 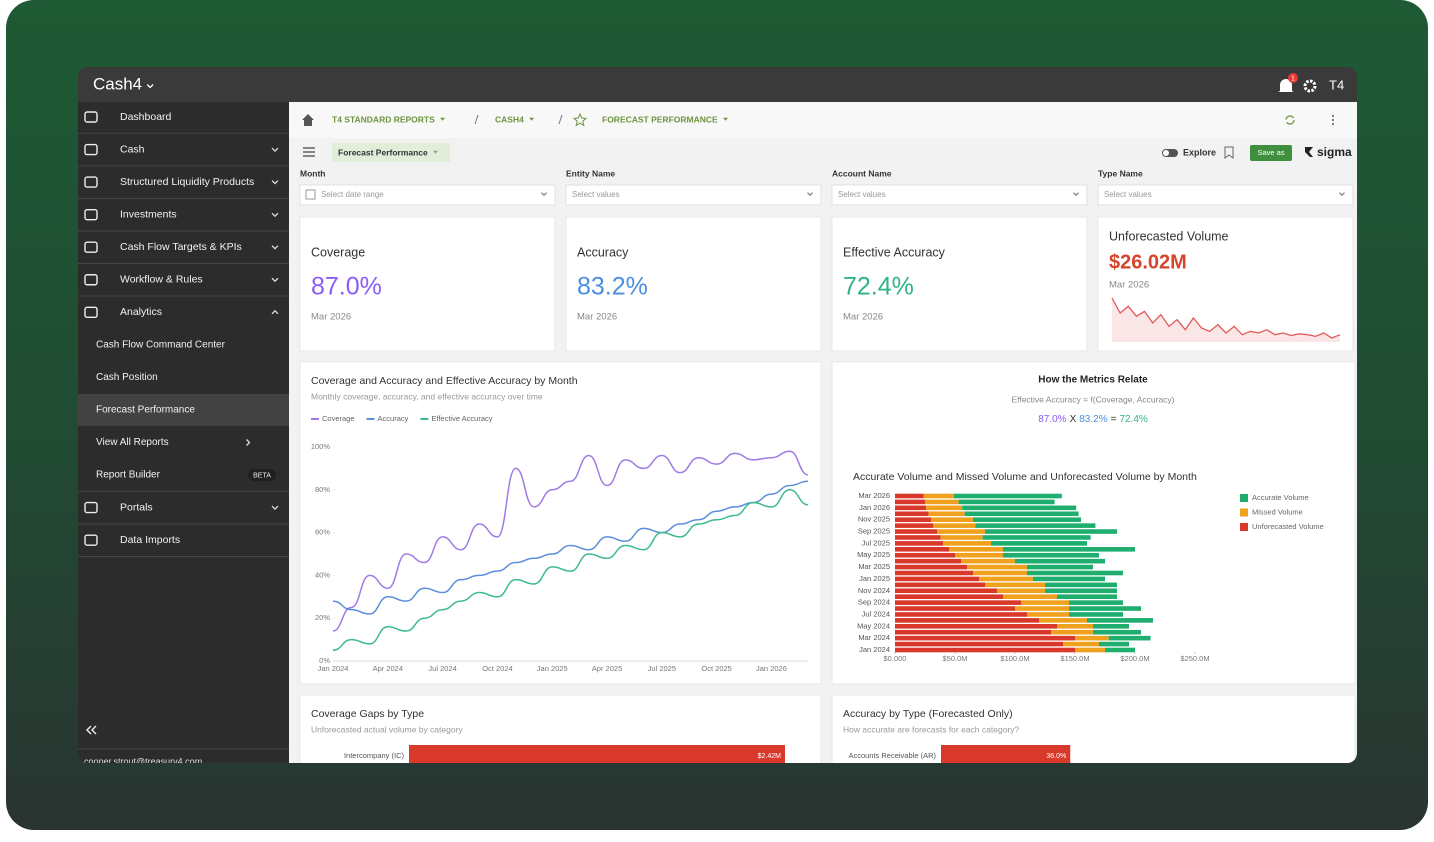 What do you see at coordinates (136, 507) in the screenshot?
I see `nav-item: Portals` at bounding box center [136, 507].